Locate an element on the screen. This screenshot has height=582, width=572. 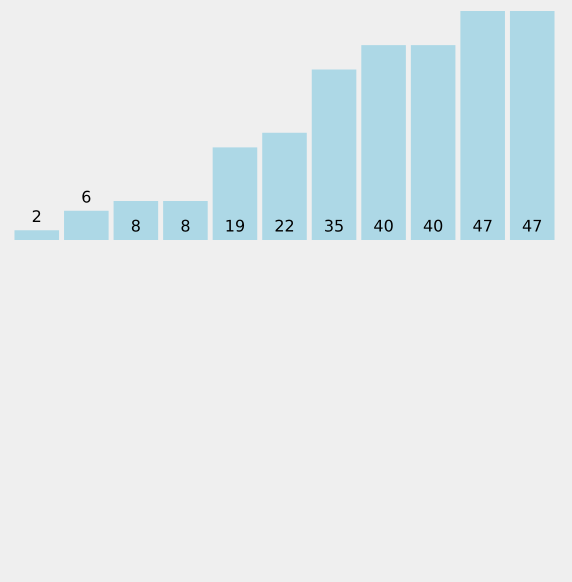
data-label: 35 is located at coordinates (334, 226).